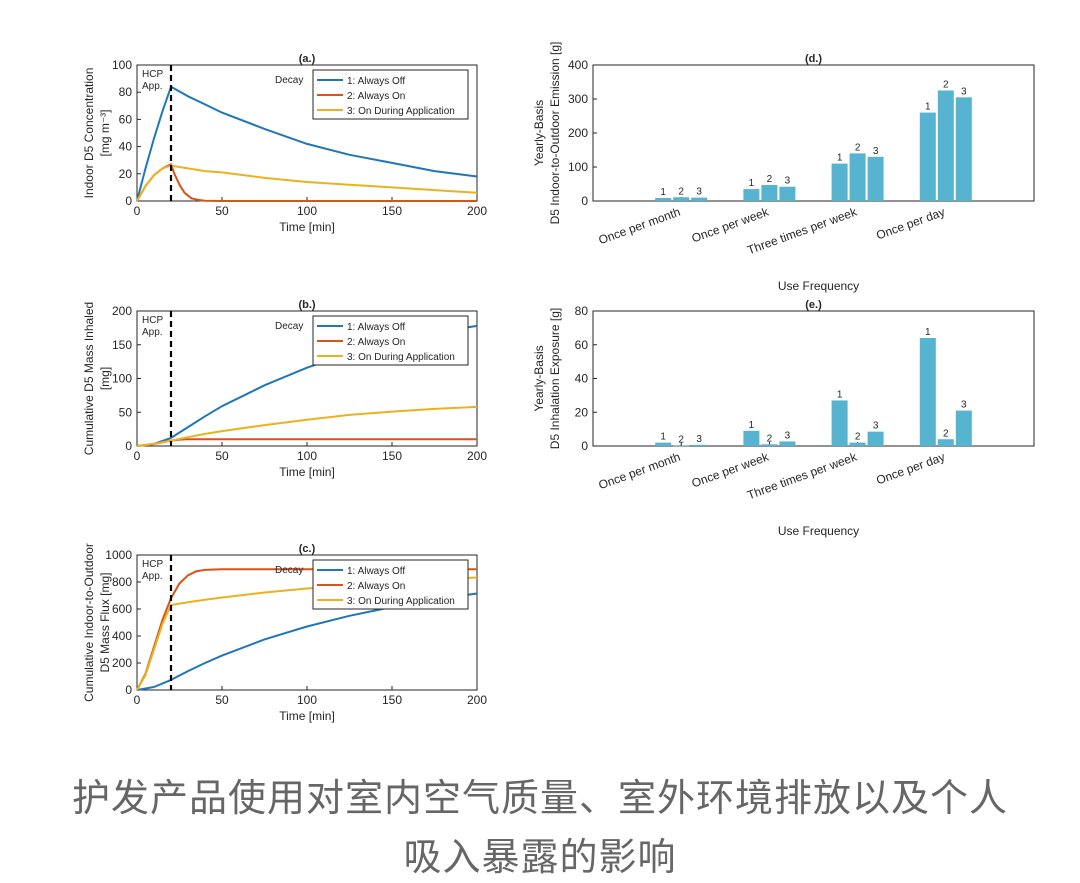 The image size is (1080, 883). What do you see at coordinates (582, 311) in the screenshot?
I see `y-tick-label: 80` at bounding box center [582, 311].